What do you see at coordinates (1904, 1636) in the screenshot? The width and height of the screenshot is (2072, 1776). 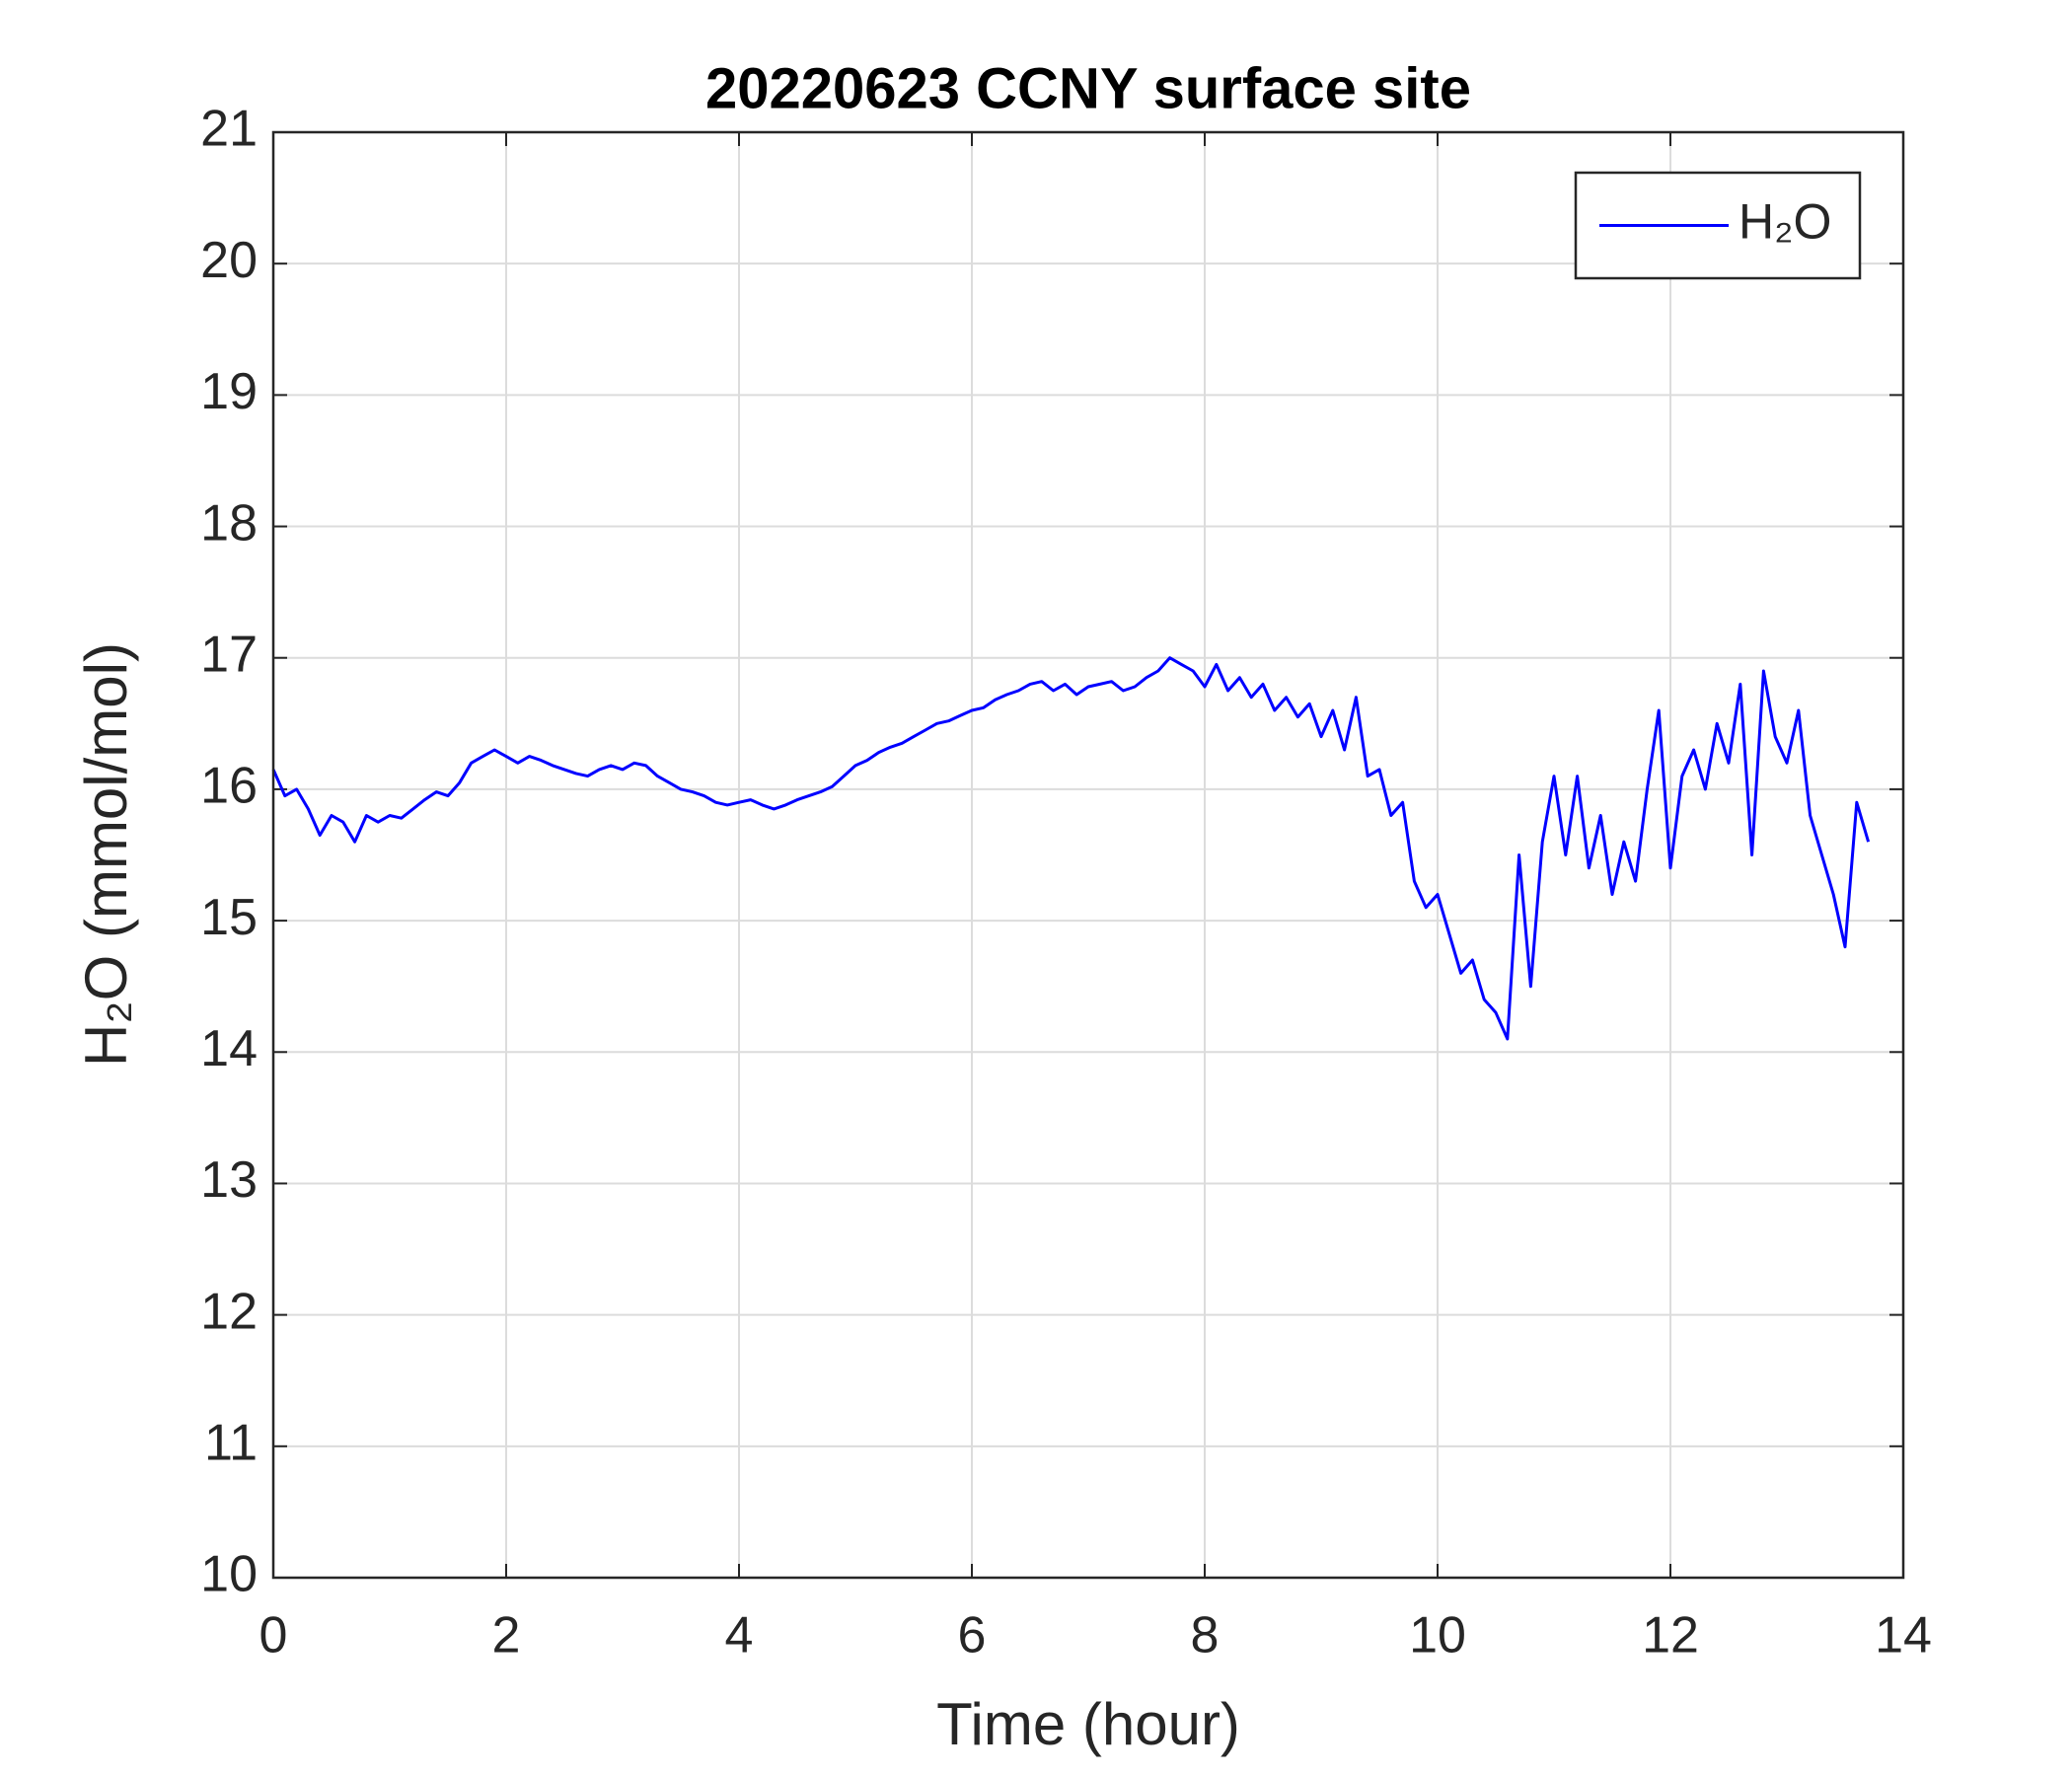 I see `x-tick-label: 14` at bounding box center [1904, 1636].